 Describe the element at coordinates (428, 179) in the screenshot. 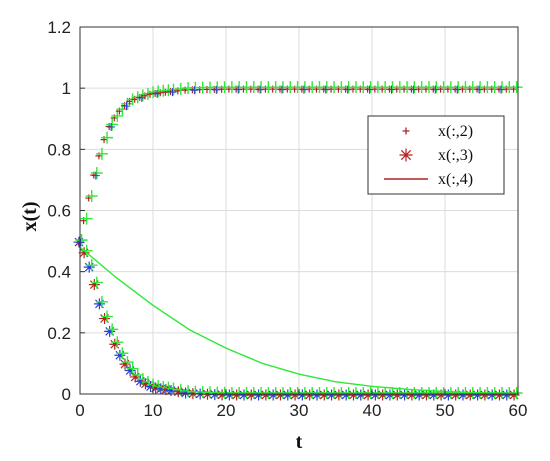

I see `legend-entry: x(:,4)` at that location.